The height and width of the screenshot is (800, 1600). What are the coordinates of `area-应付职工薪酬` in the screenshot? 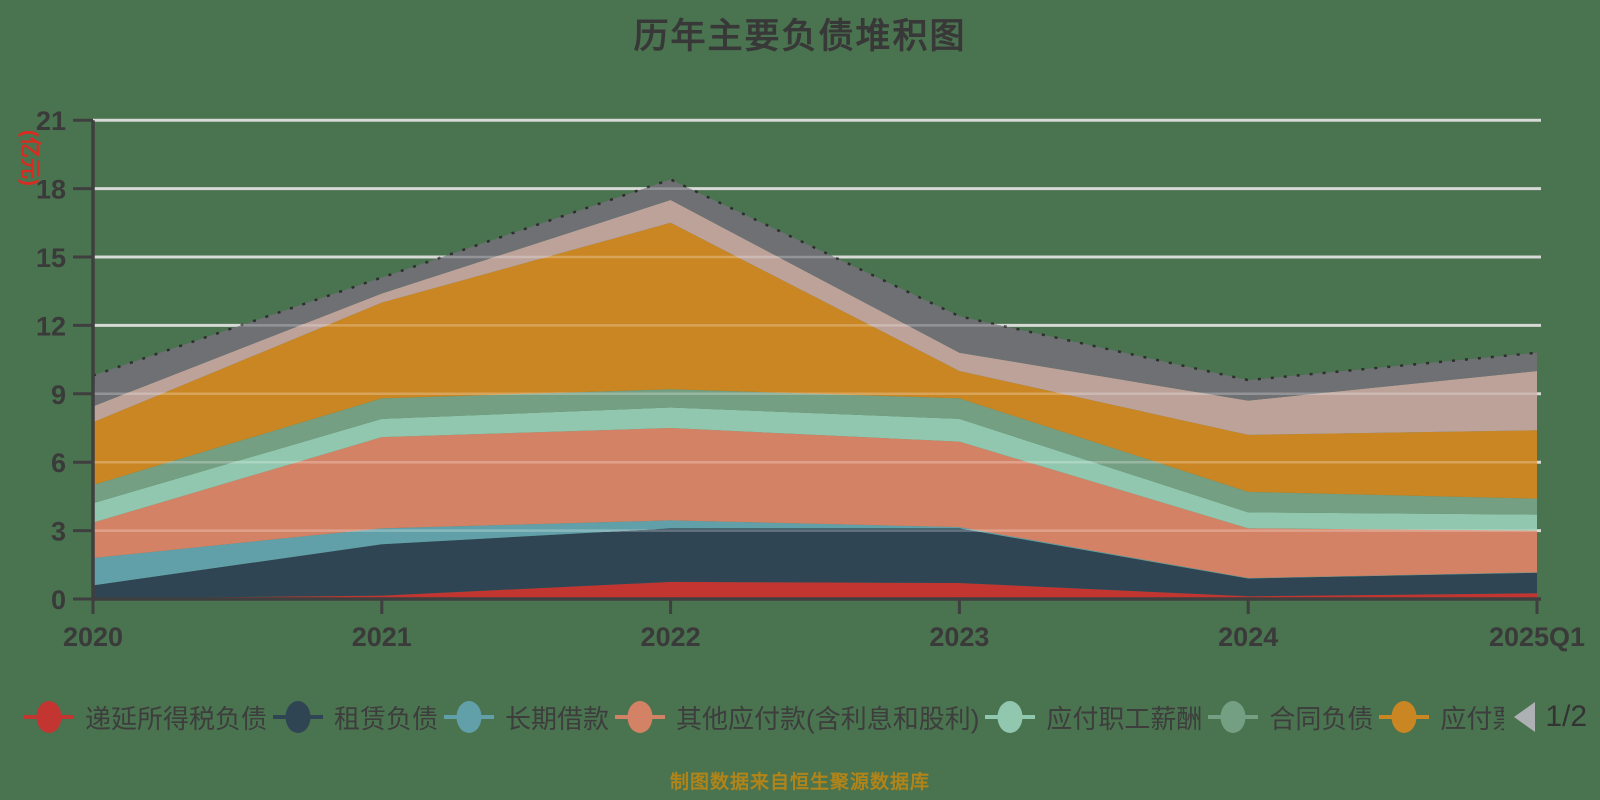 It's located at (815, 469).